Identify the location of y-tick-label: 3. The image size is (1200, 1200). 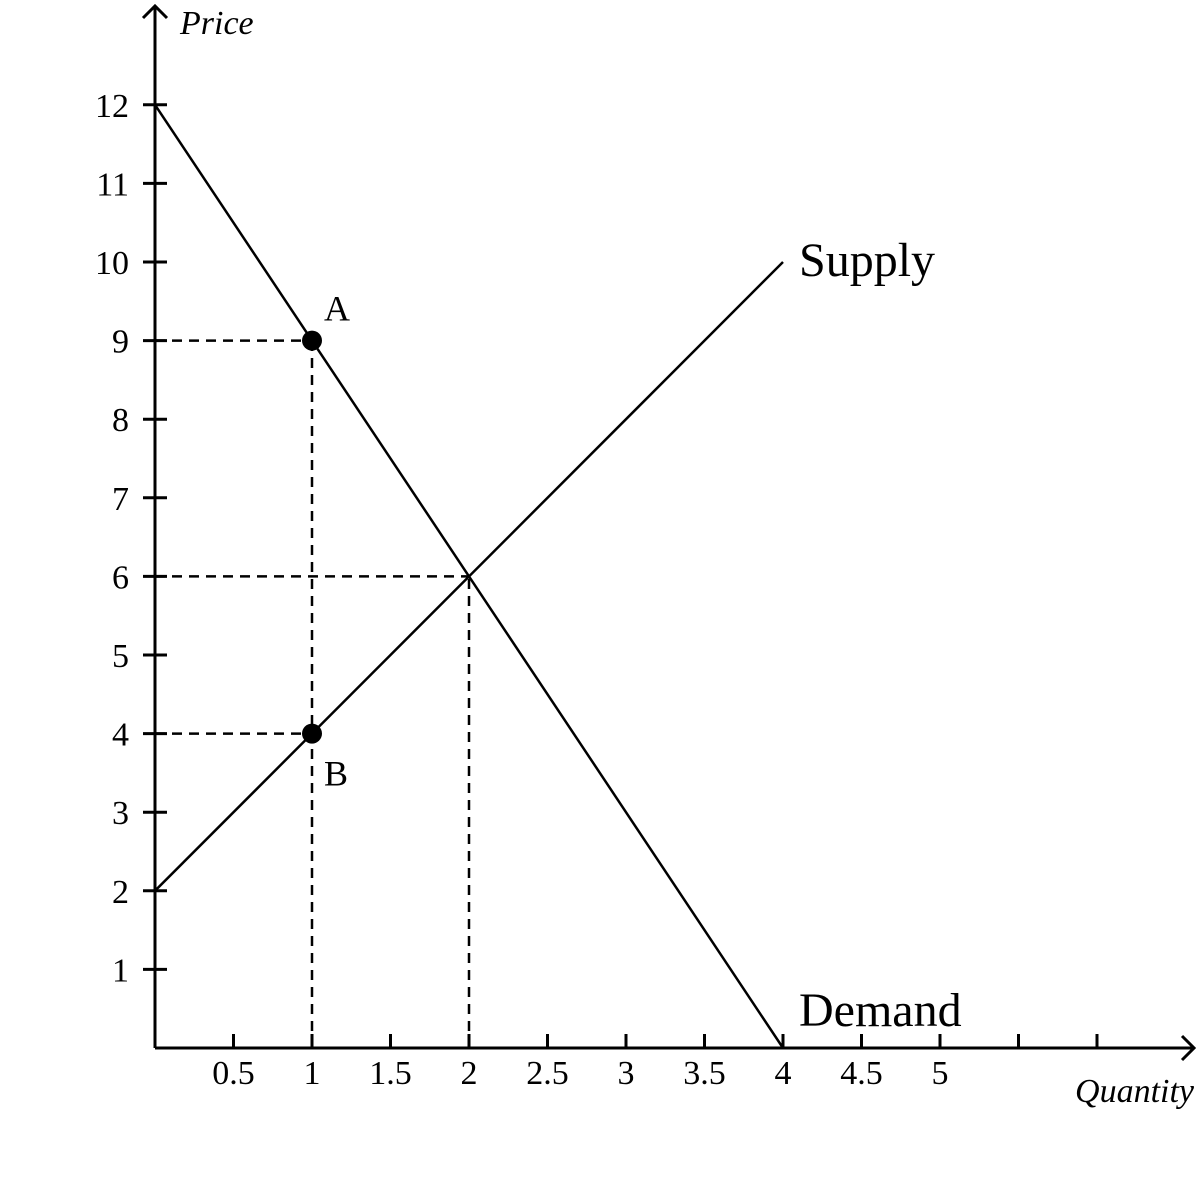
(120, 813).